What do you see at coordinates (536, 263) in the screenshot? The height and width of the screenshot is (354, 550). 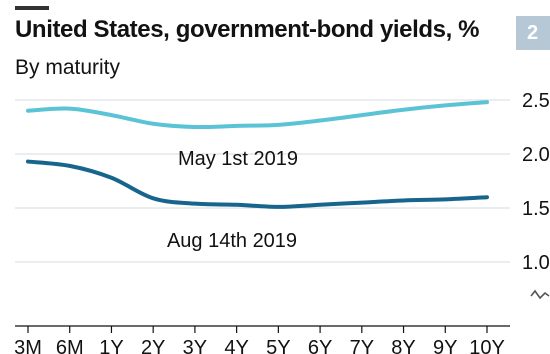 I see `y-tick-label-3: 1.0` at bounding box center [536, 263].